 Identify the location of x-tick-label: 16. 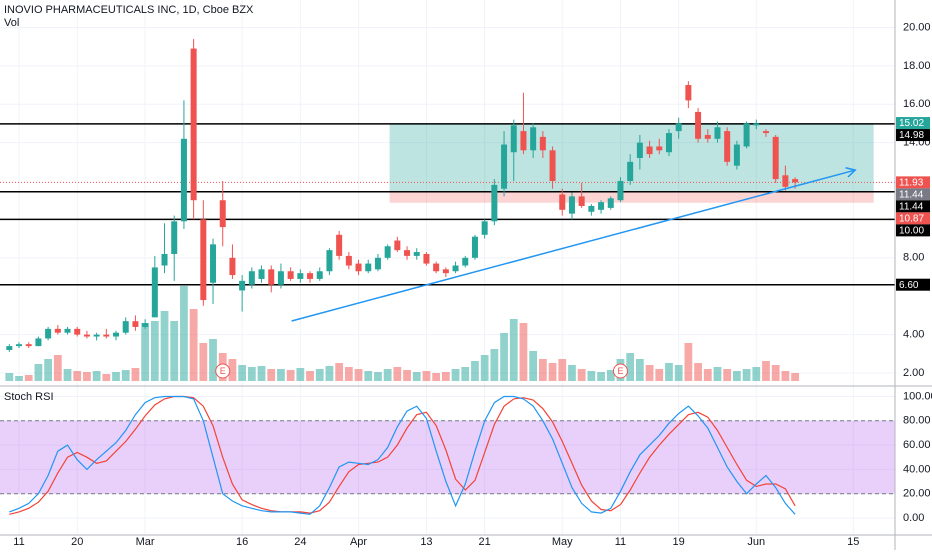
(242, 542).